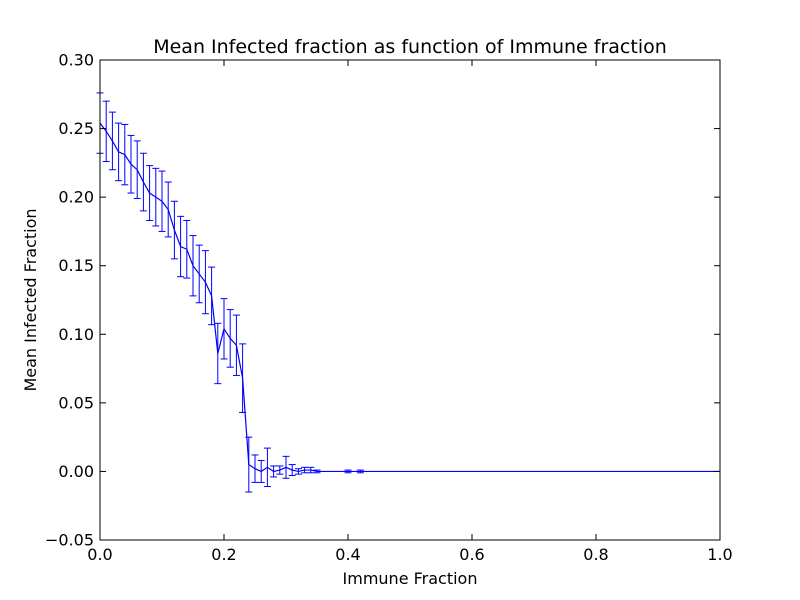  I want to click on y-tick-label: 0.00, so click(76, 471).